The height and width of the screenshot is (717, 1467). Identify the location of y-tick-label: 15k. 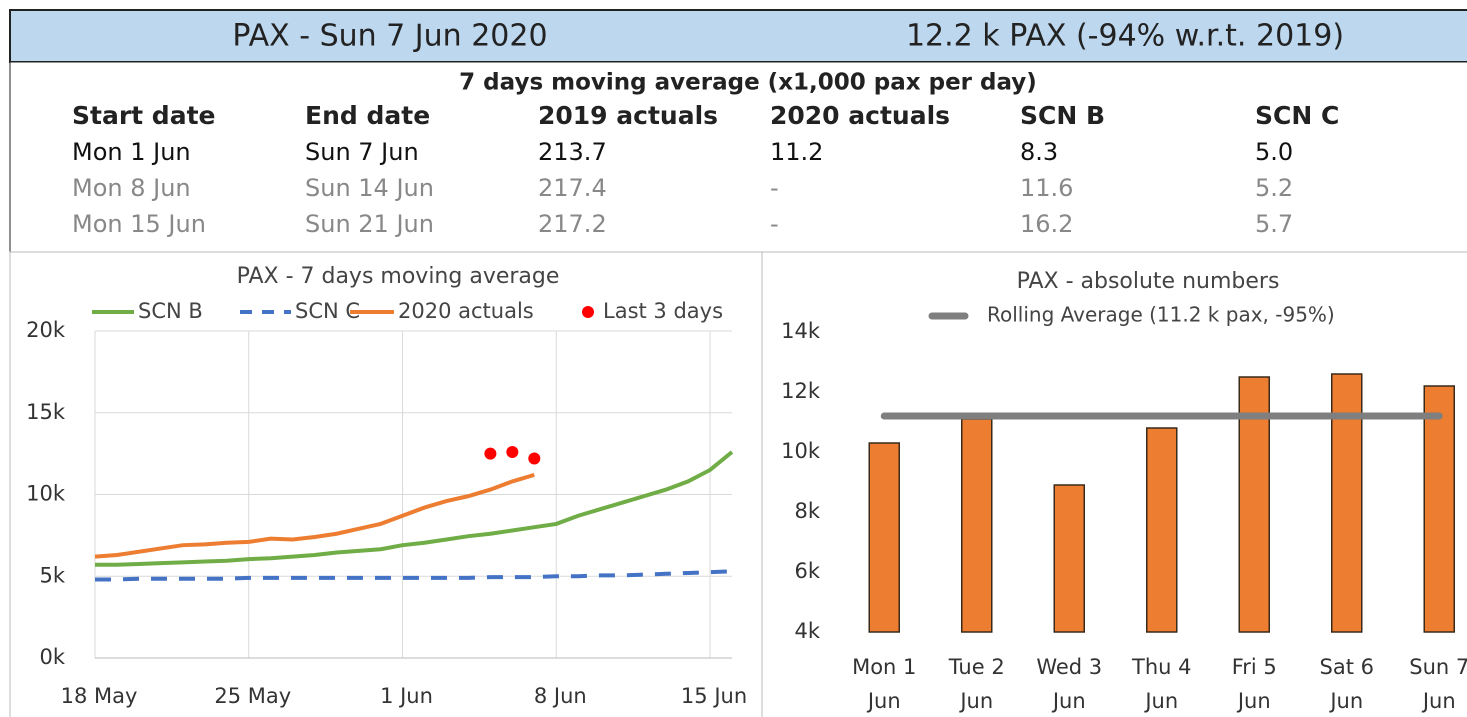
(46, 412).